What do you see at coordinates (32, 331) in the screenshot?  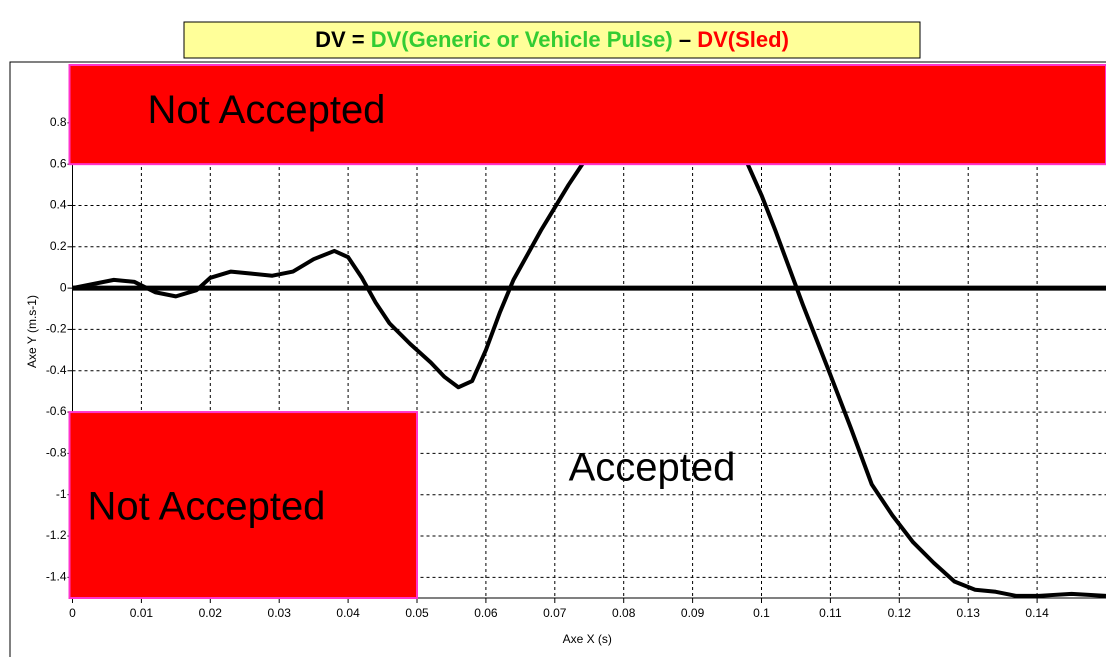 I see `y-axis-label: Axe Y (m.s-1)` at bounding box center [32, 331].